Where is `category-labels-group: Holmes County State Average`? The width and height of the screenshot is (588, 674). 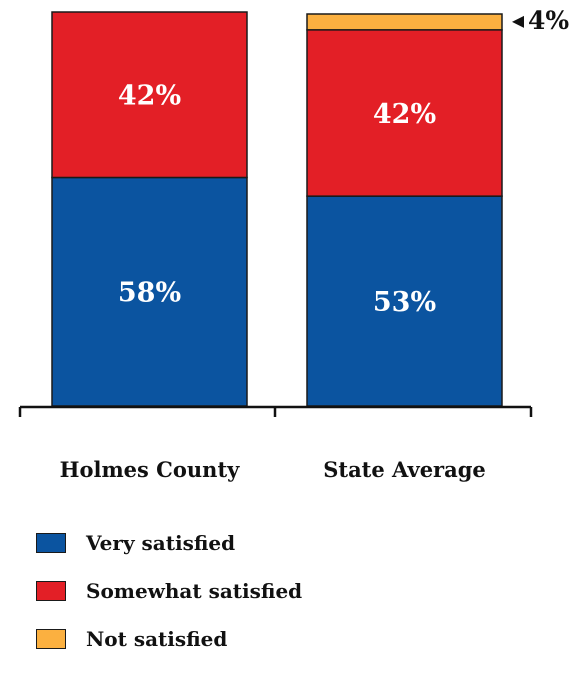 category-labels-group: Holmes County State Average is located at coordinates (273, 469).